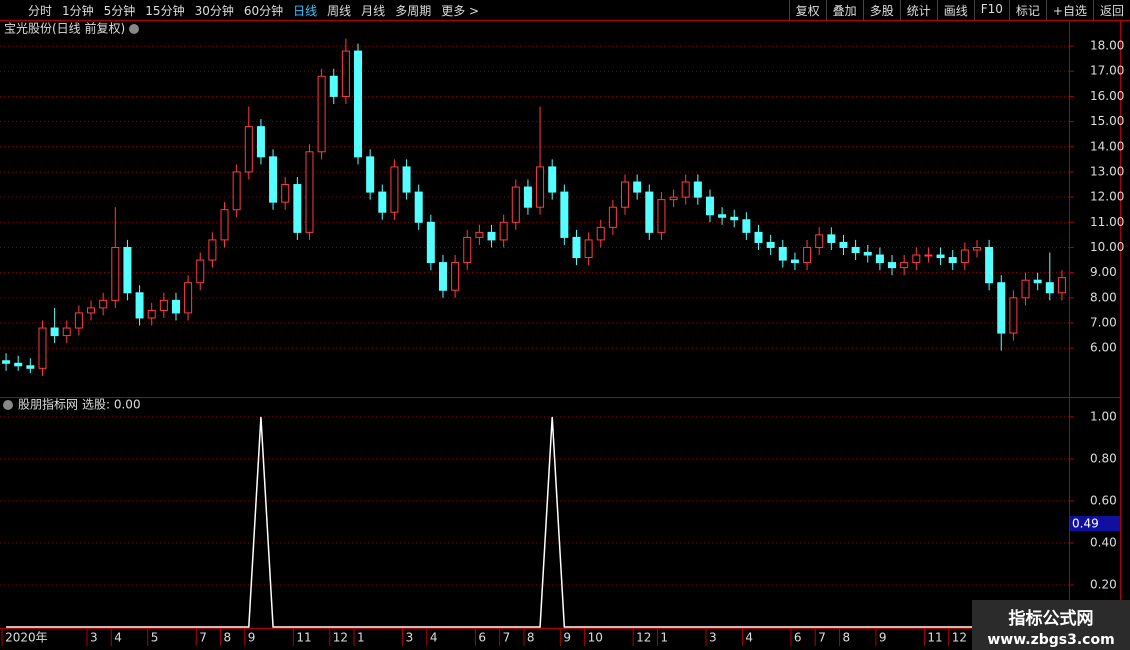 The image size is (1130, 650). What do you see at coordinates (94, 638) in the screenshot?
I see `x-tick-label: 3` at bounding box center [94, 638].